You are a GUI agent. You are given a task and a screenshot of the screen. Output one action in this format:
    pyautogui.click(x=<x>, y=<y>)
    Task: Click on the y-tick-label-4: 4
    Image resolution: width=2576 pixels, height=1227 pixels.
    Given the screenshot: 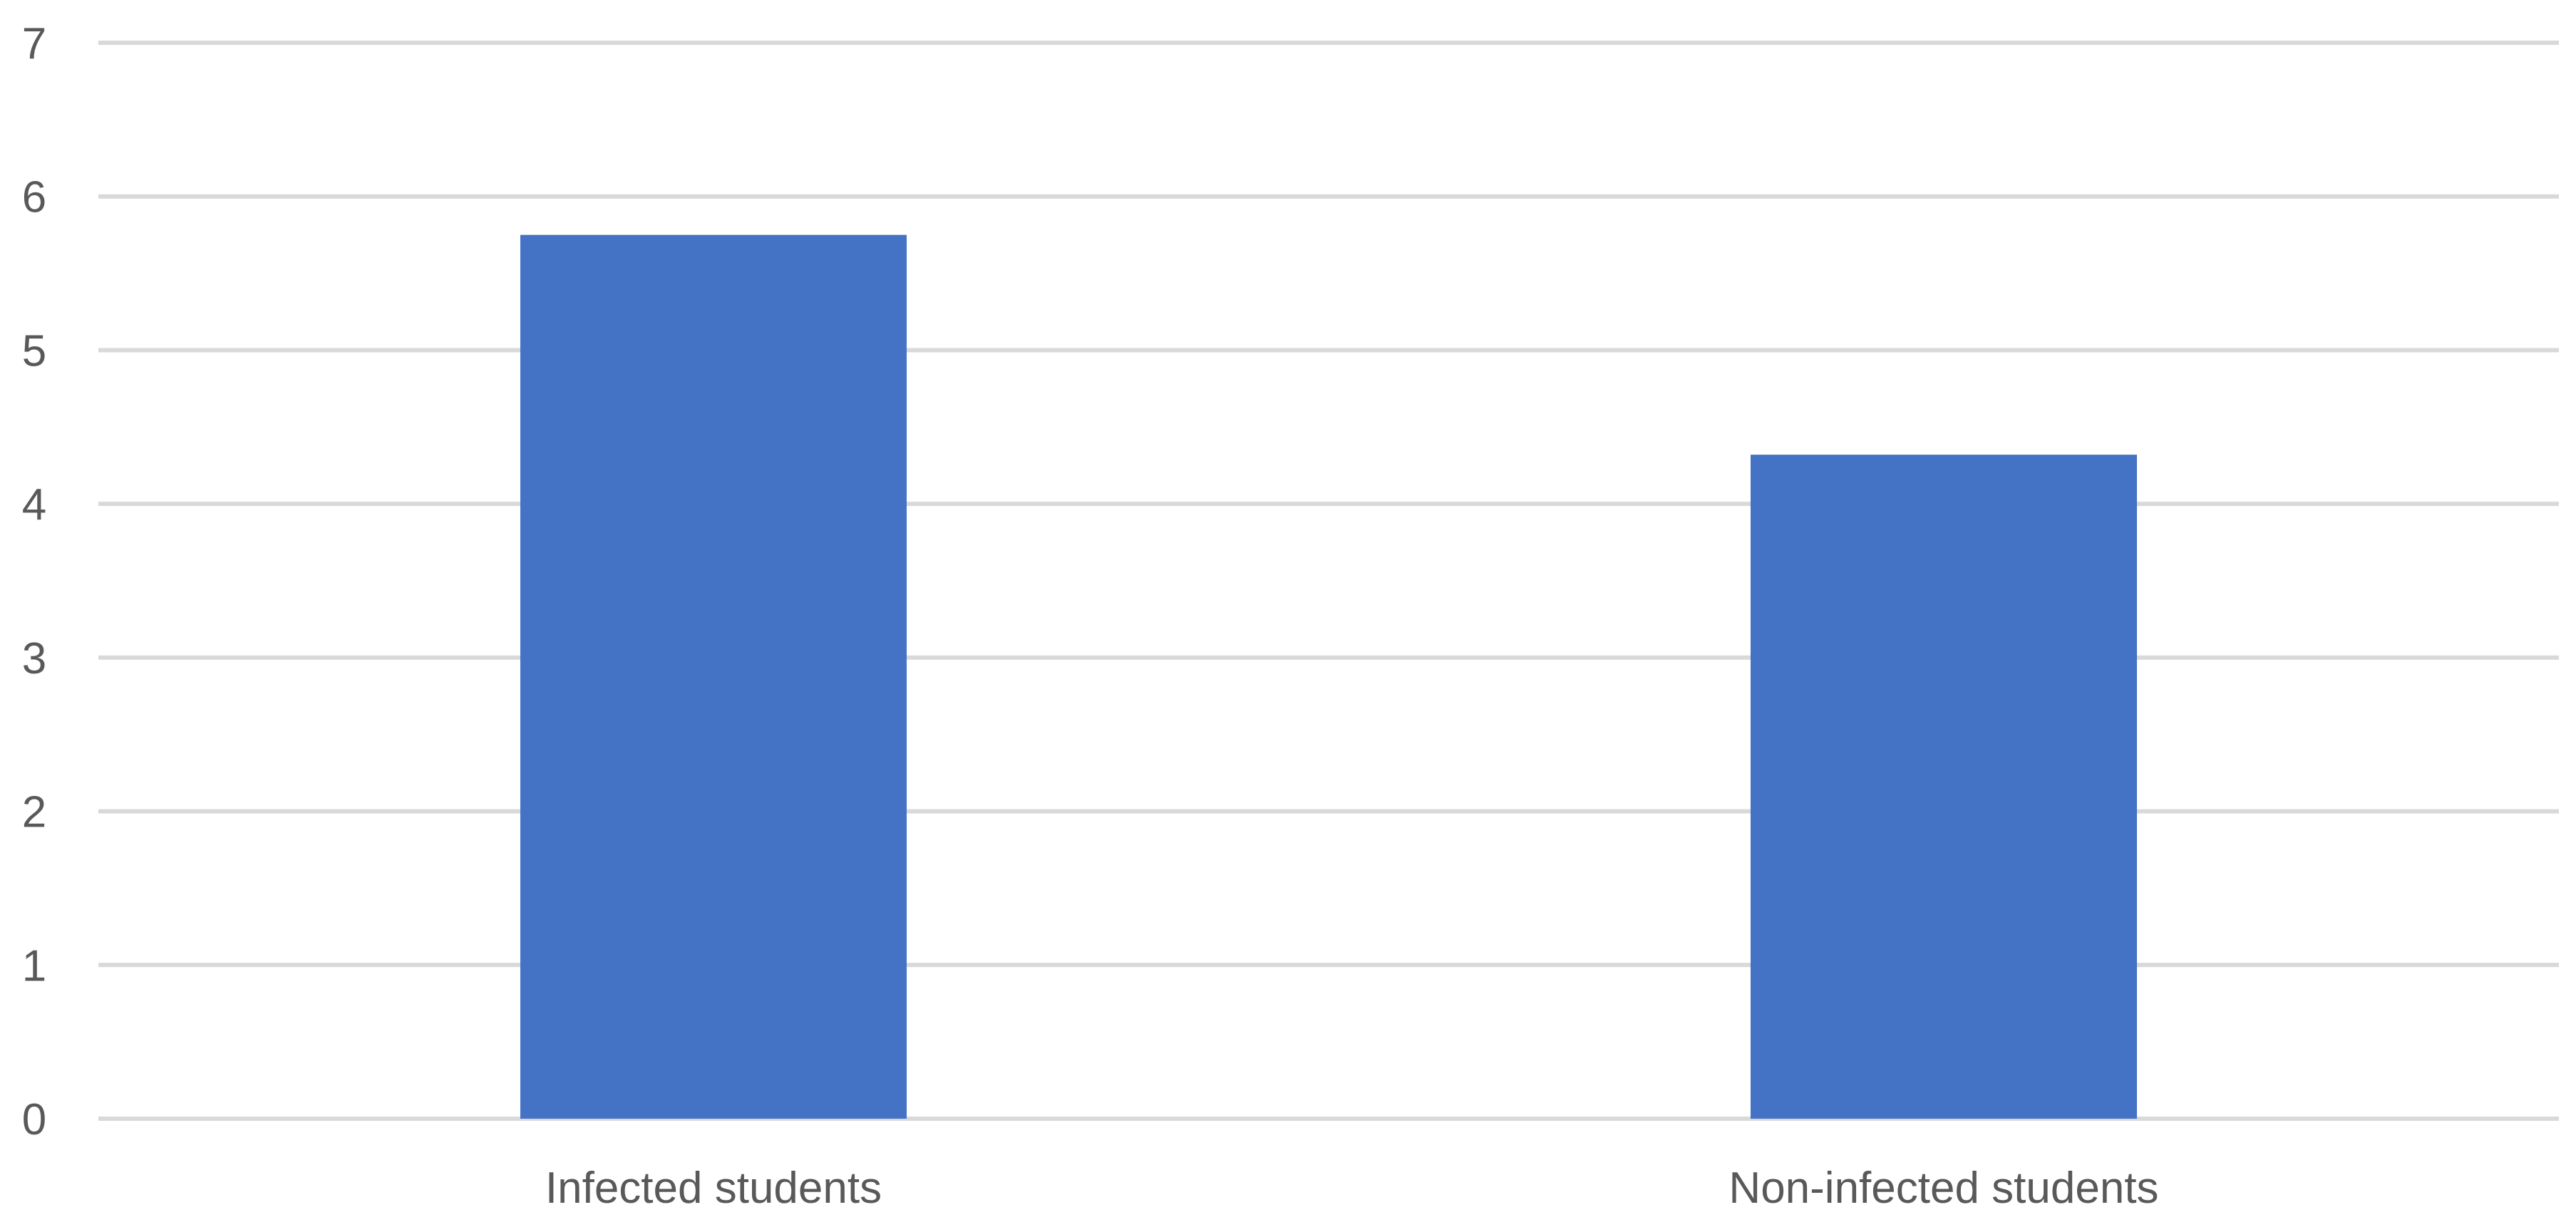 What is the action you would take?
    pyautogui.click(x=34, y=504)
    